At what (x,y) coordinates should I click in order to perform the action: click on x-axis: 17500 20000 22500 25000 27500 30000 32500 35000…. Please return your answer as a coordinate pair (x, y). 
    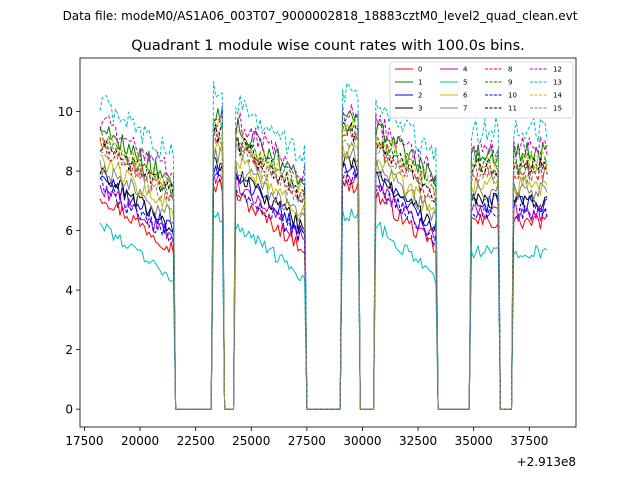
    Looking at the image, I should click on (306, 437).